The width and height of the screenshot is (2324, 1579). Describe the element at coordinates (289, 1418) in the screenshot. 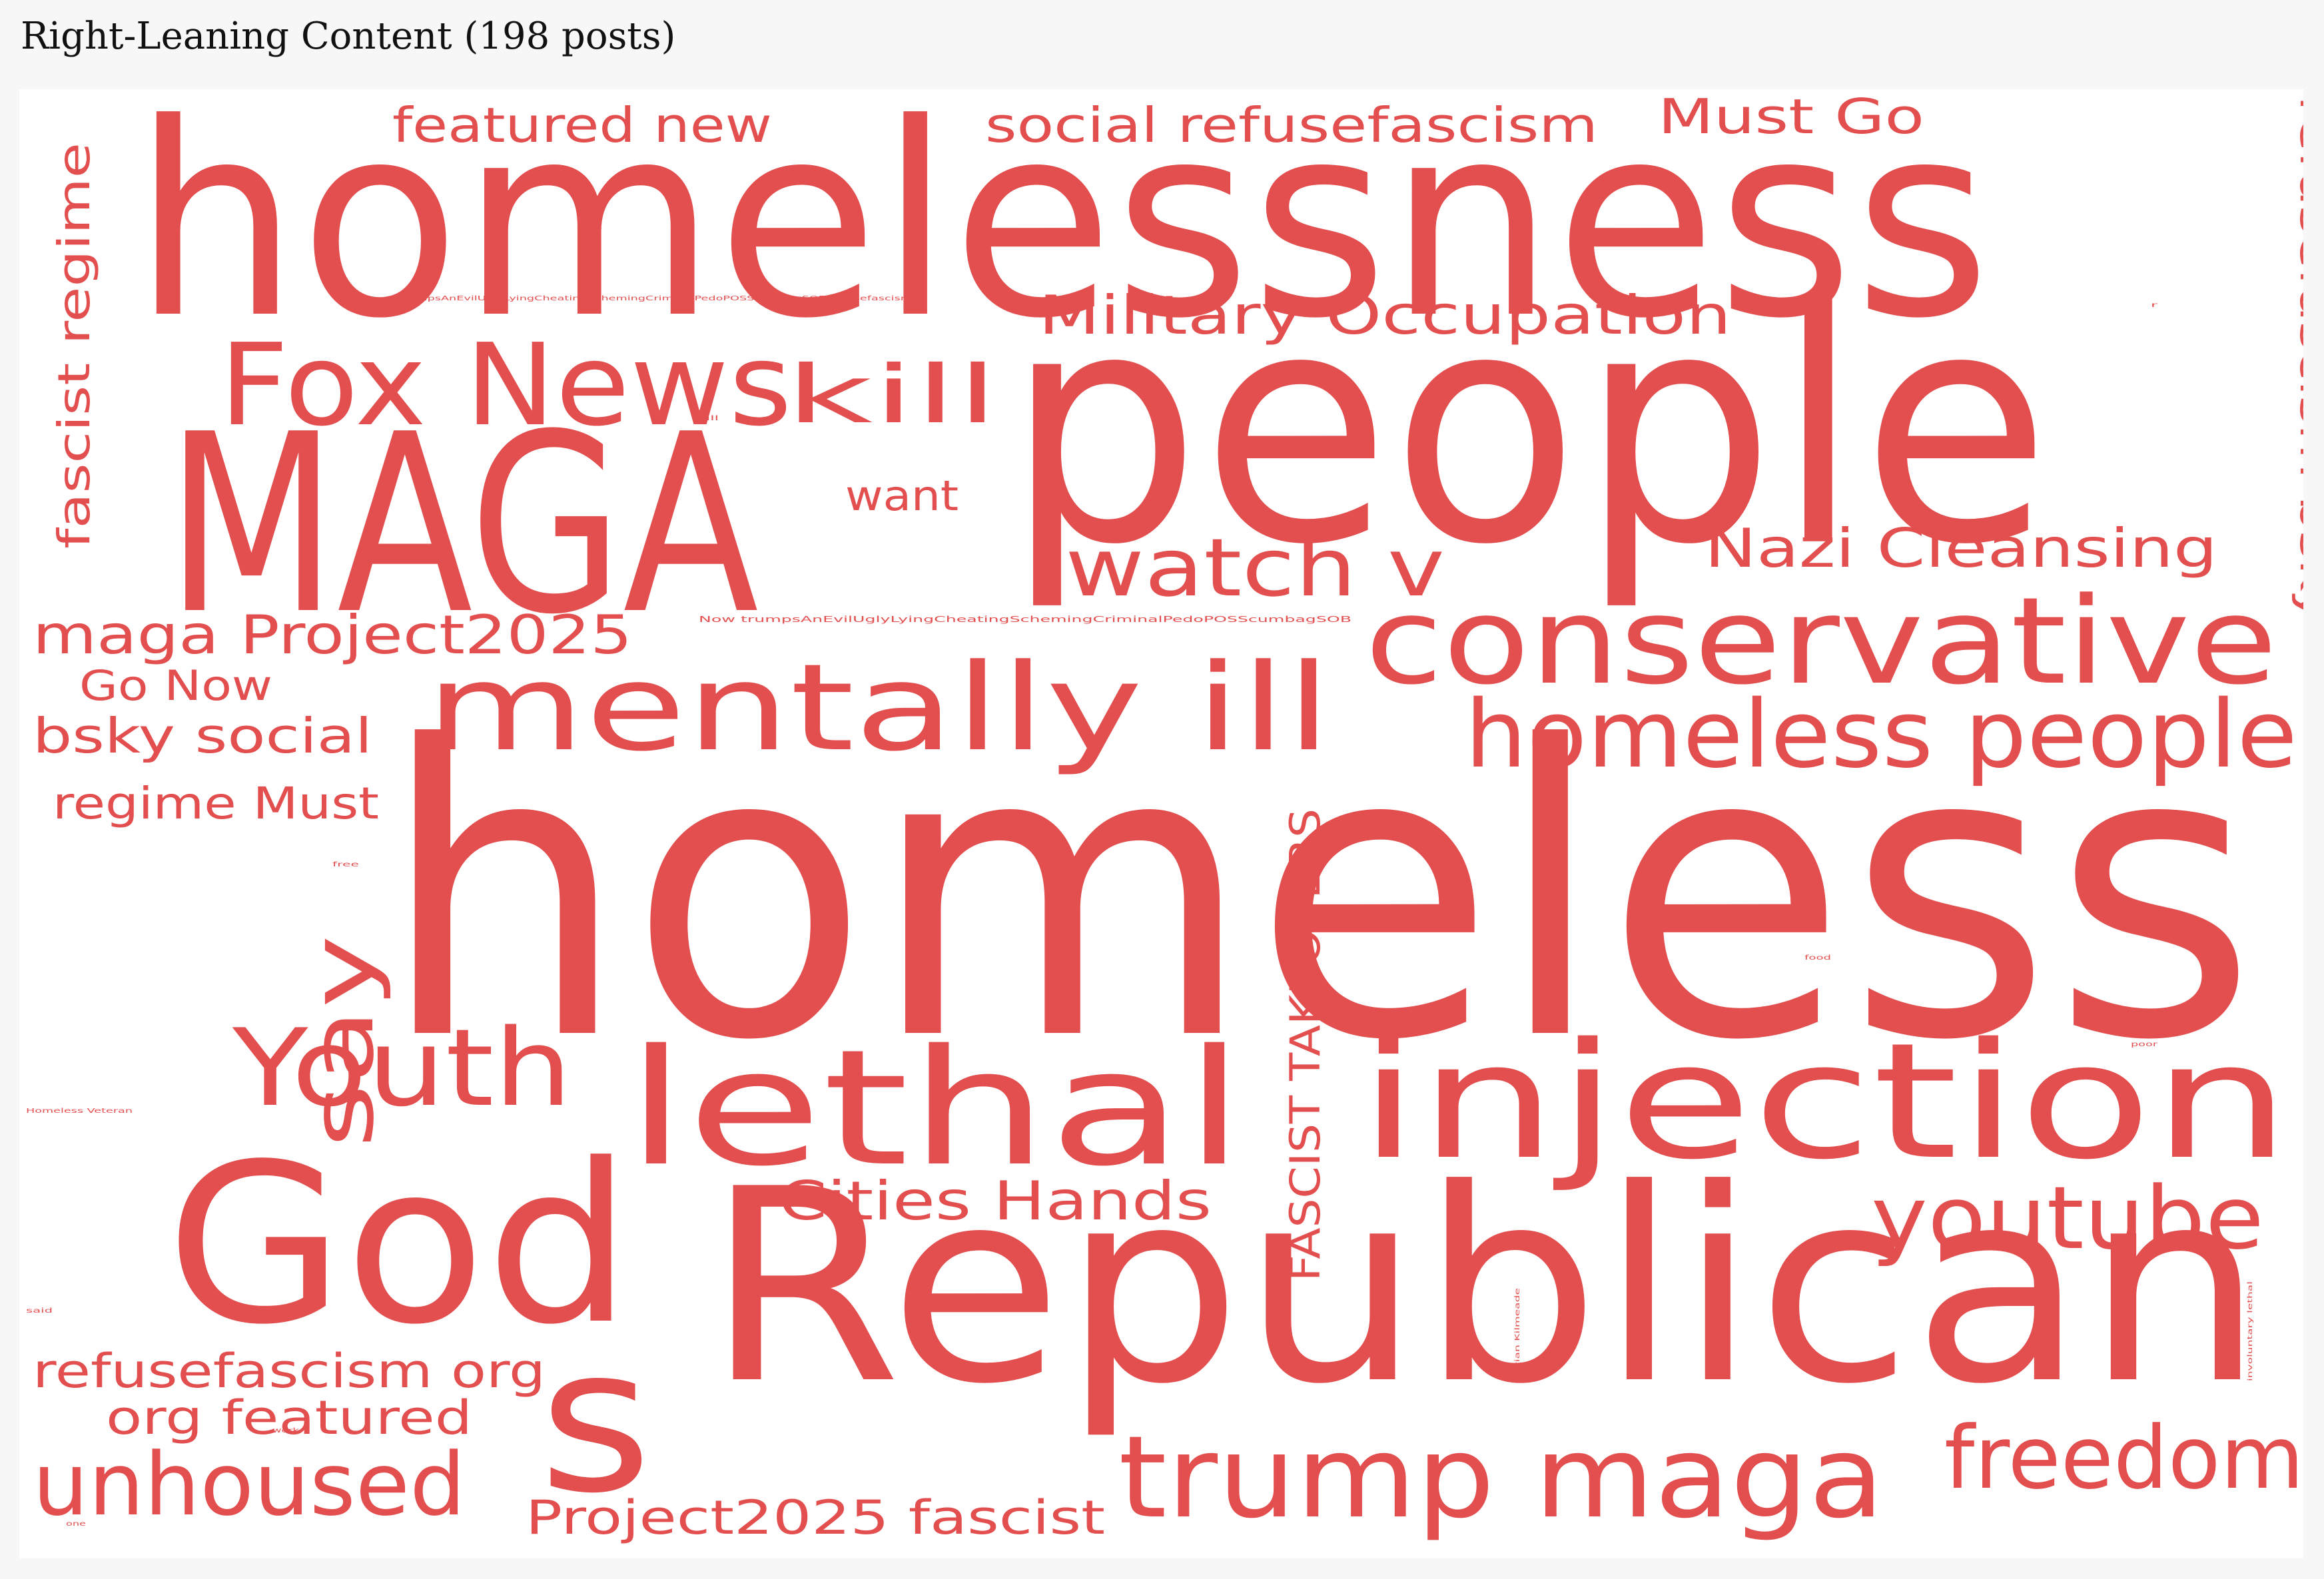

I see `word-cloud-word: org featured` at that location.